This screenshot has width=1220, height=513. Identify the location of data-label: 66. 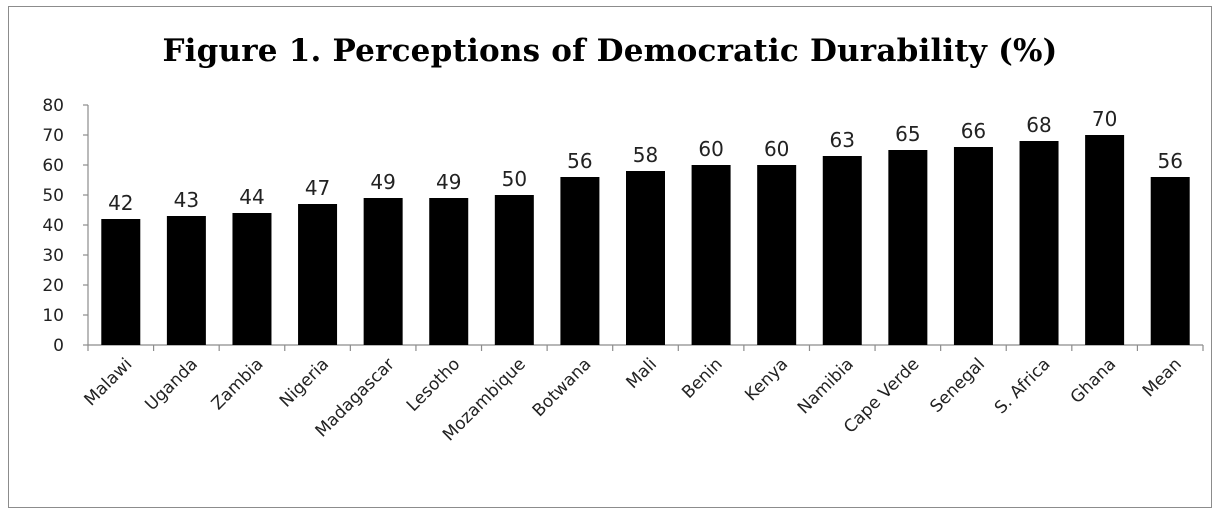
(973, 131).